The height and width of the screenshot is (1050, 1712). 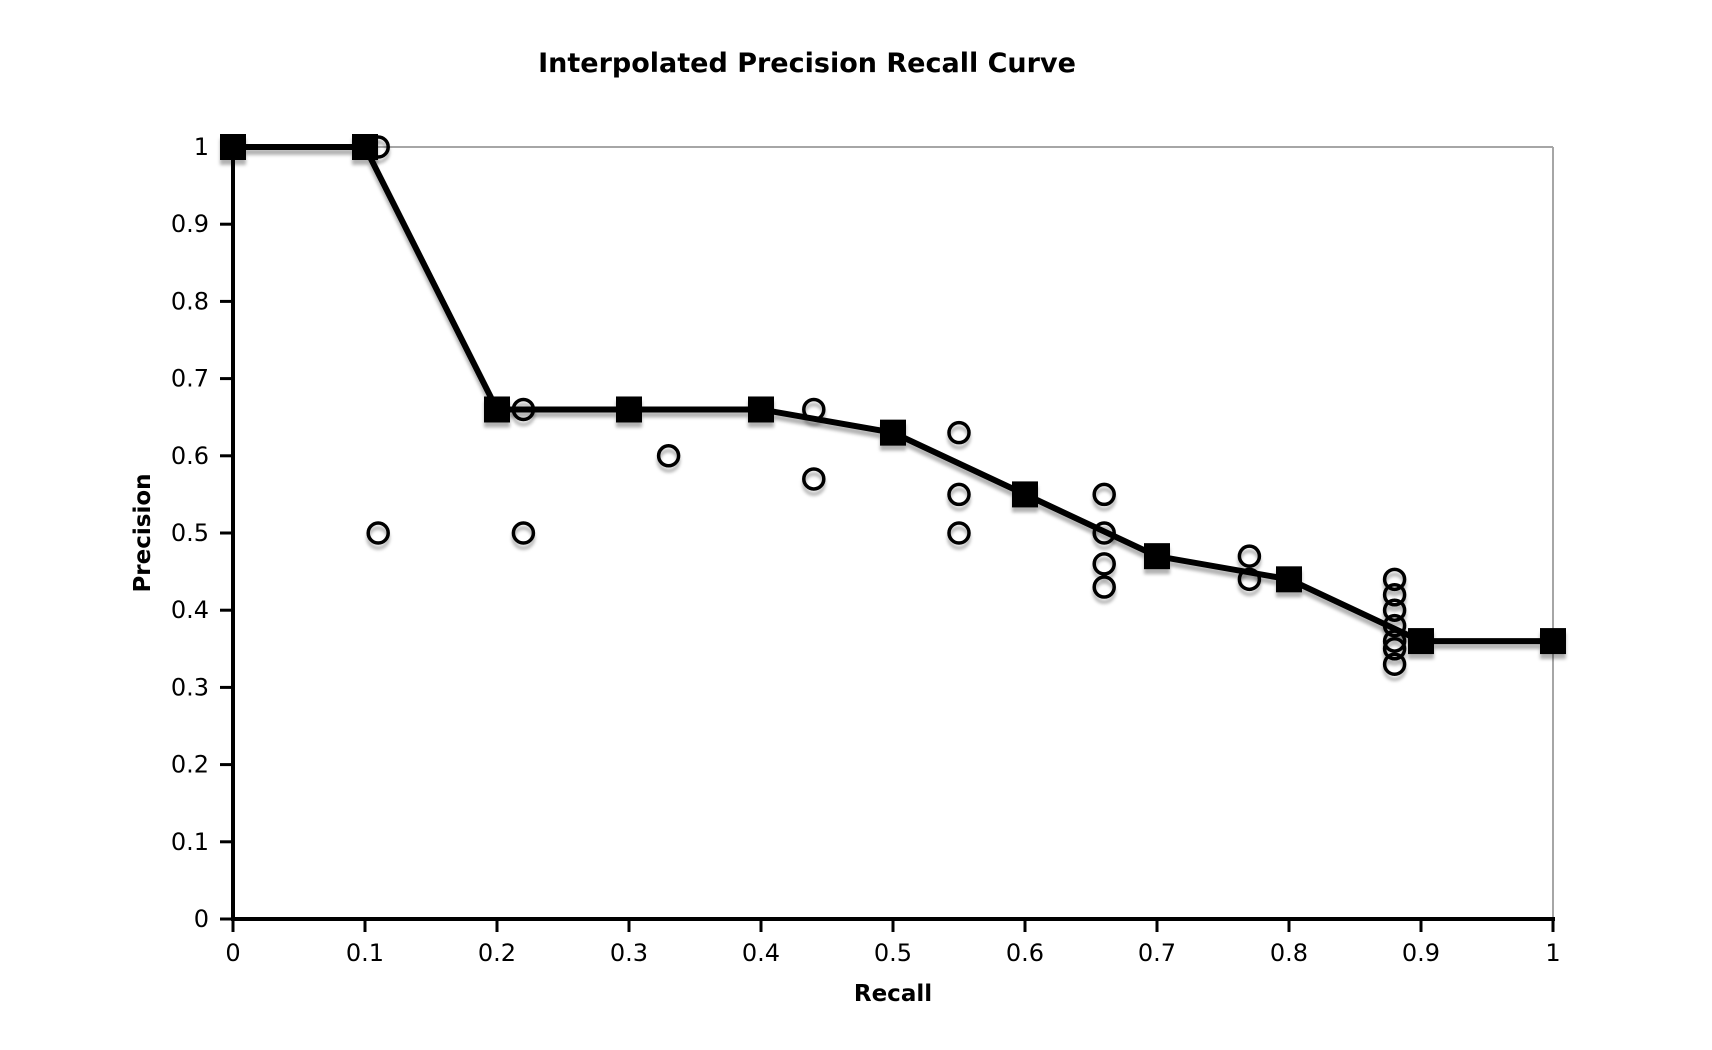 What do you see at coordinates (365, 953) in the screenshot?
I see `x-tick-label: 0.1` at bounding box center [365, 953].